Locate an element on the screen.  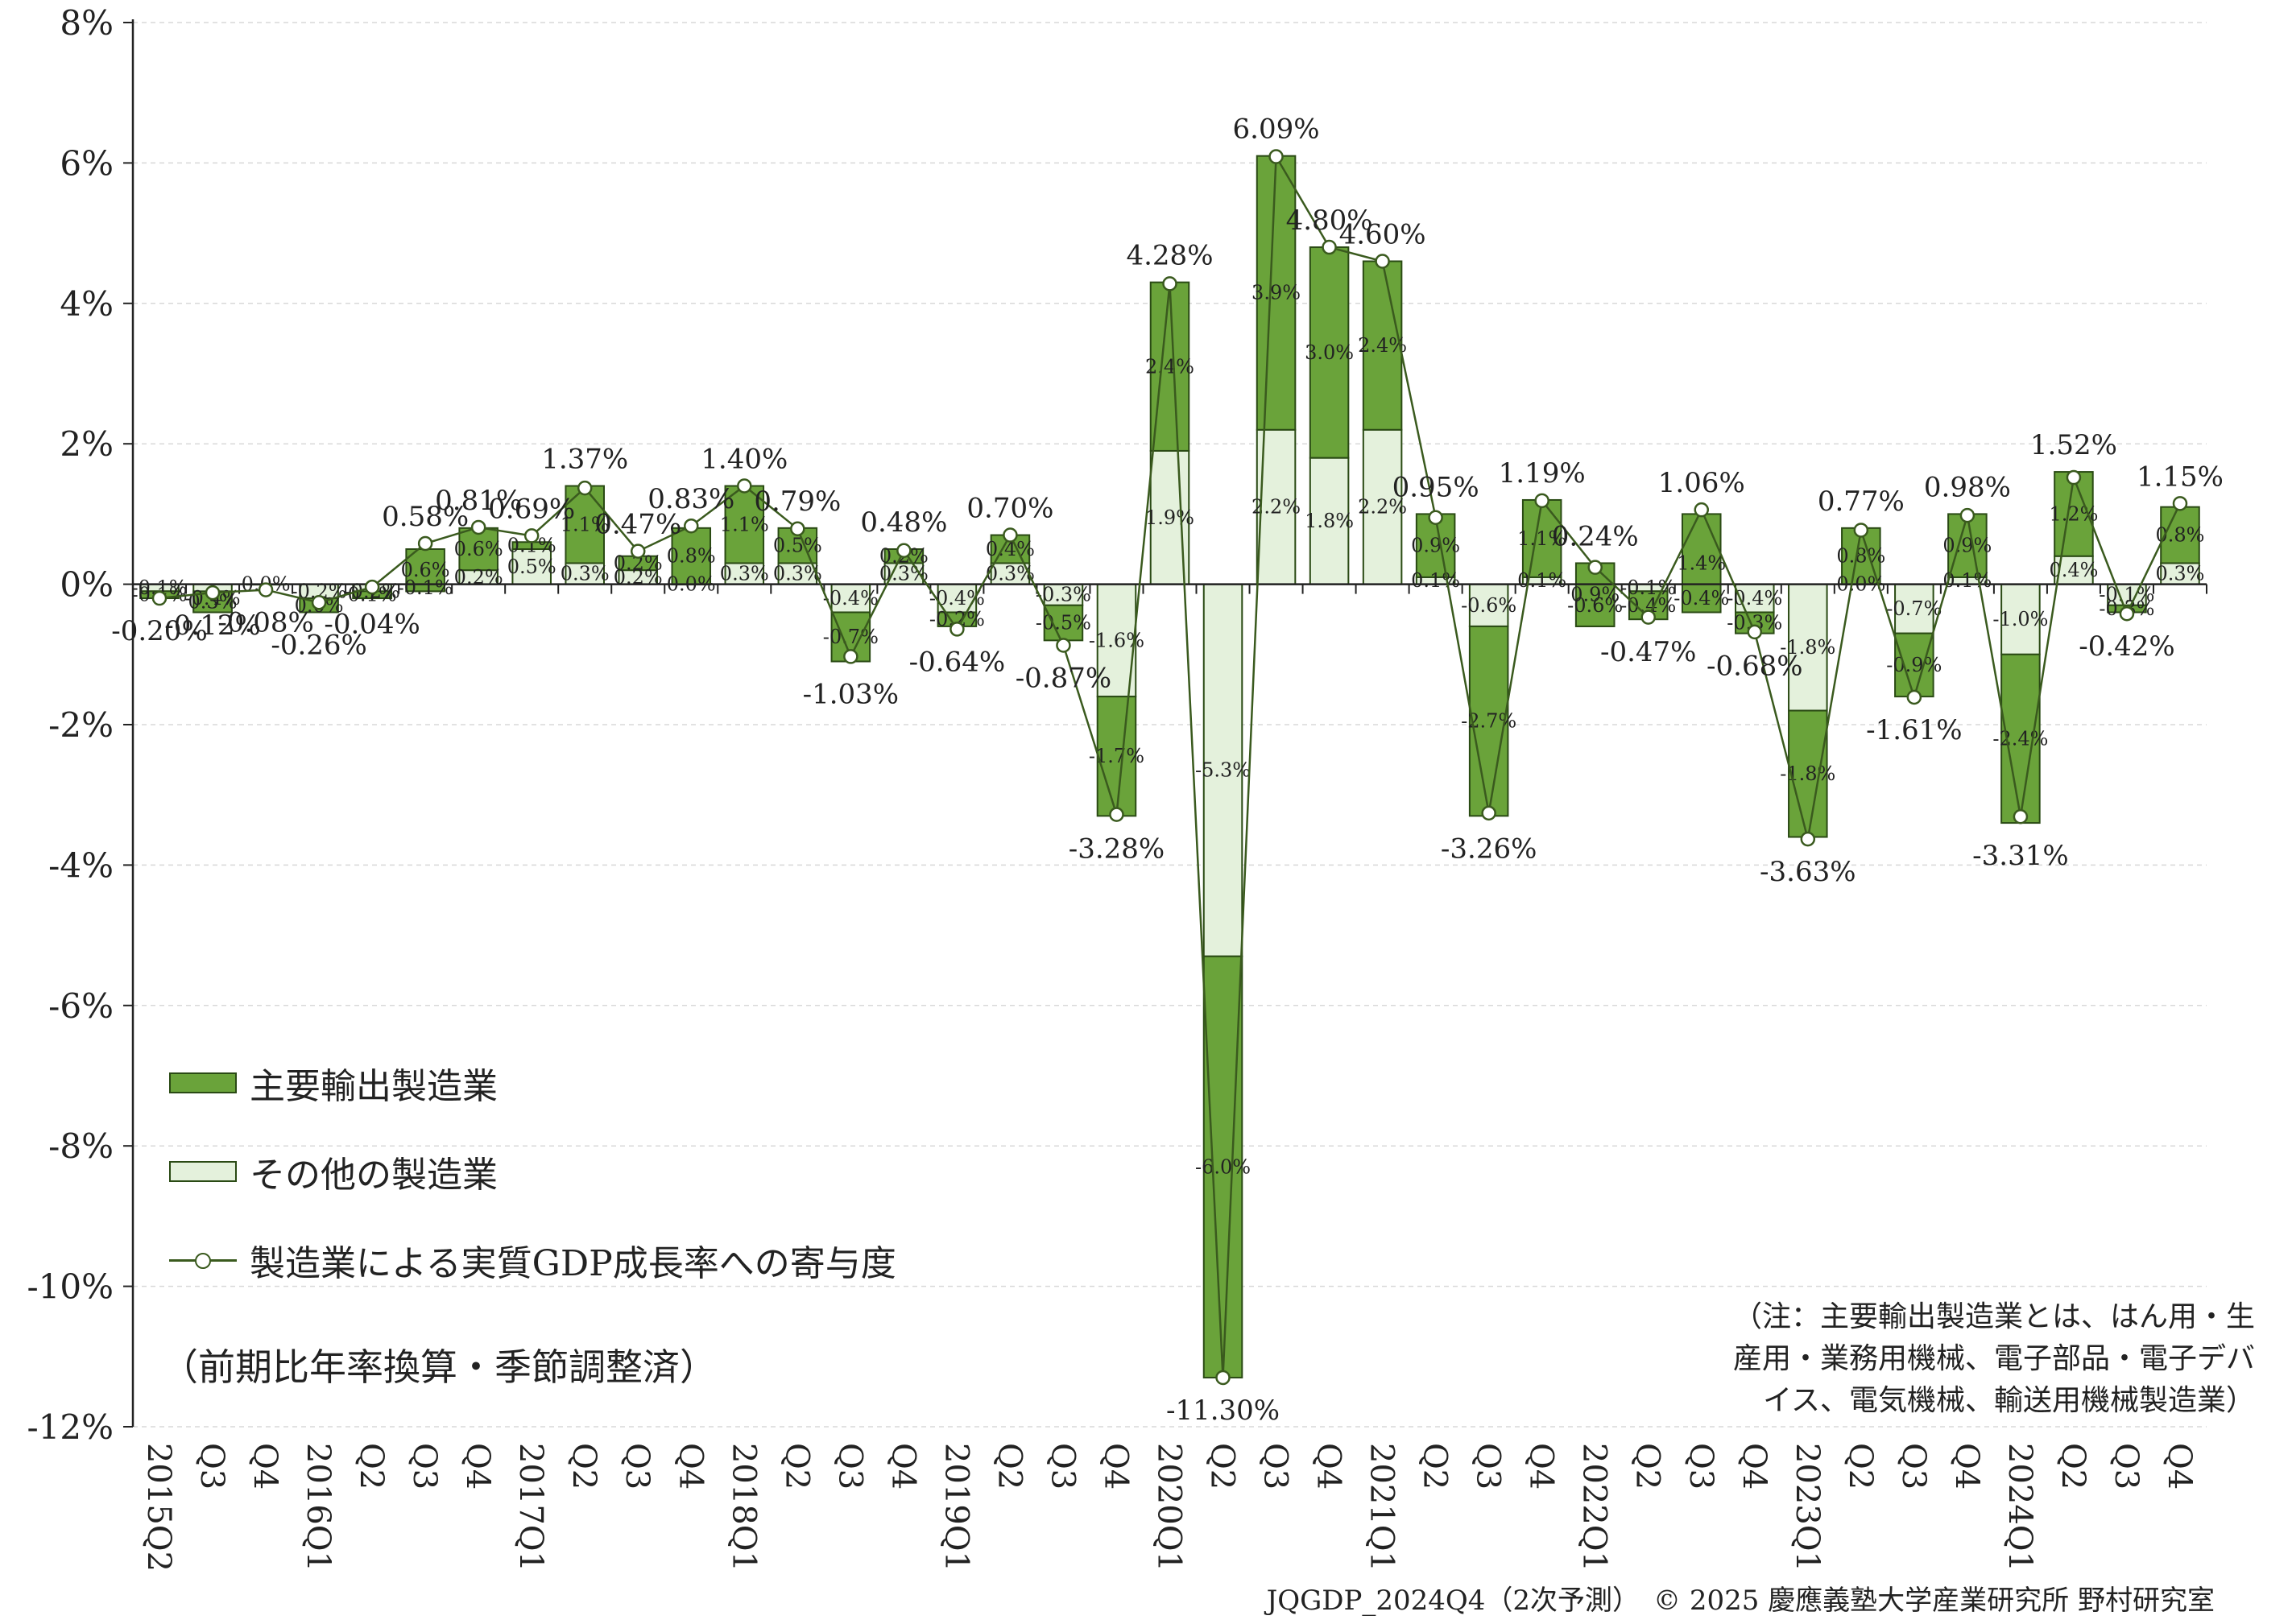
bar-label-major: -6.0% is located at coordinates (1223, 1166).